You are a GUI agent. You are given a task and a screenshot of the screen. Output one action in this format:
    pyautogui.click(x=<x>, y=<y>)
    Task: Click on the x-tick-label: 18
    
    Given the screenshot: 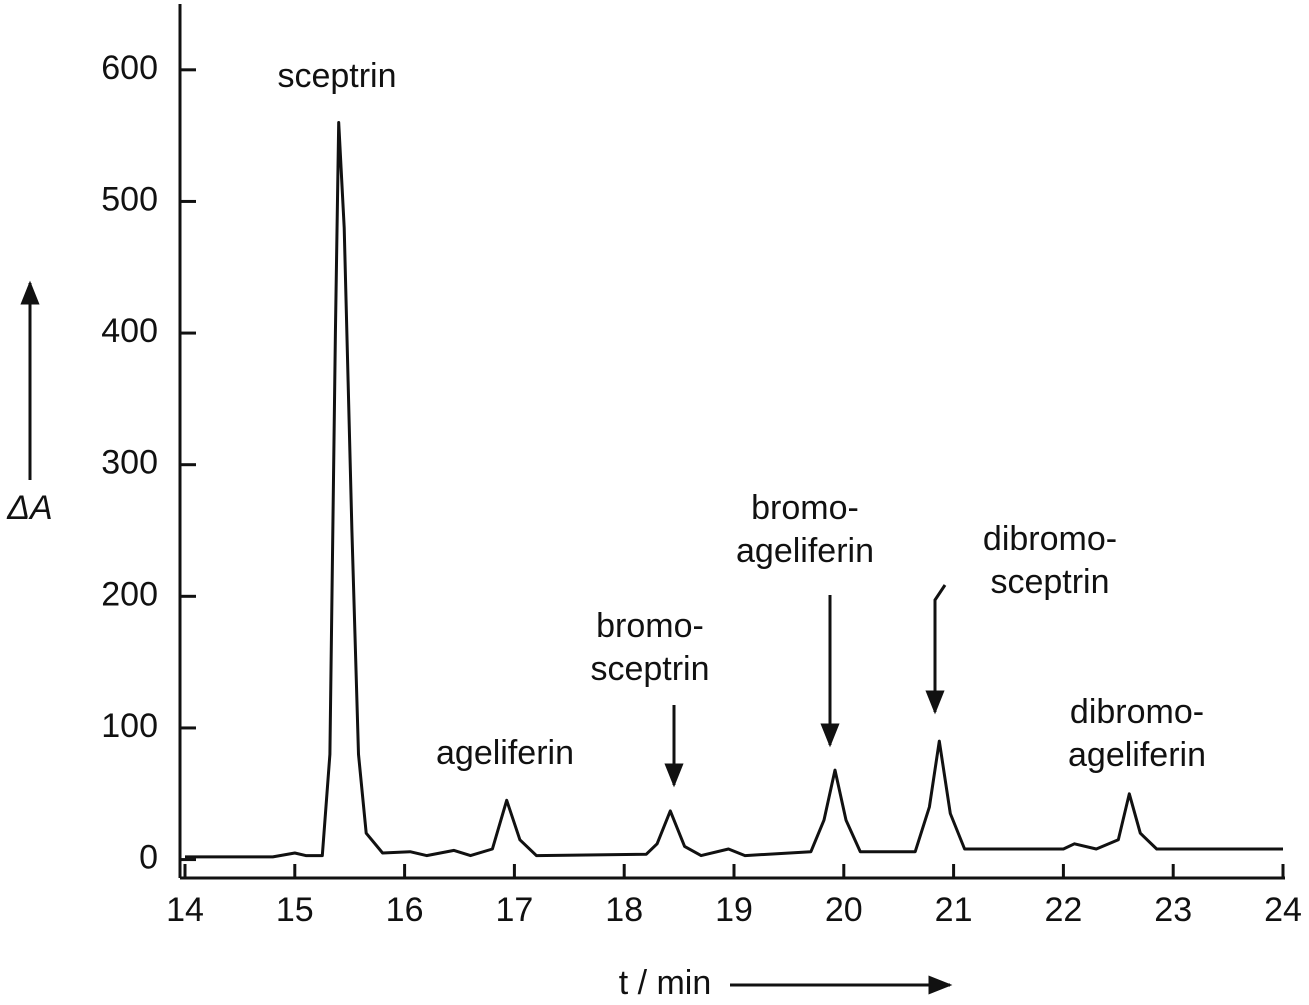 What is the action you would take?
    pyautogui.click(x=624, y=910)
    